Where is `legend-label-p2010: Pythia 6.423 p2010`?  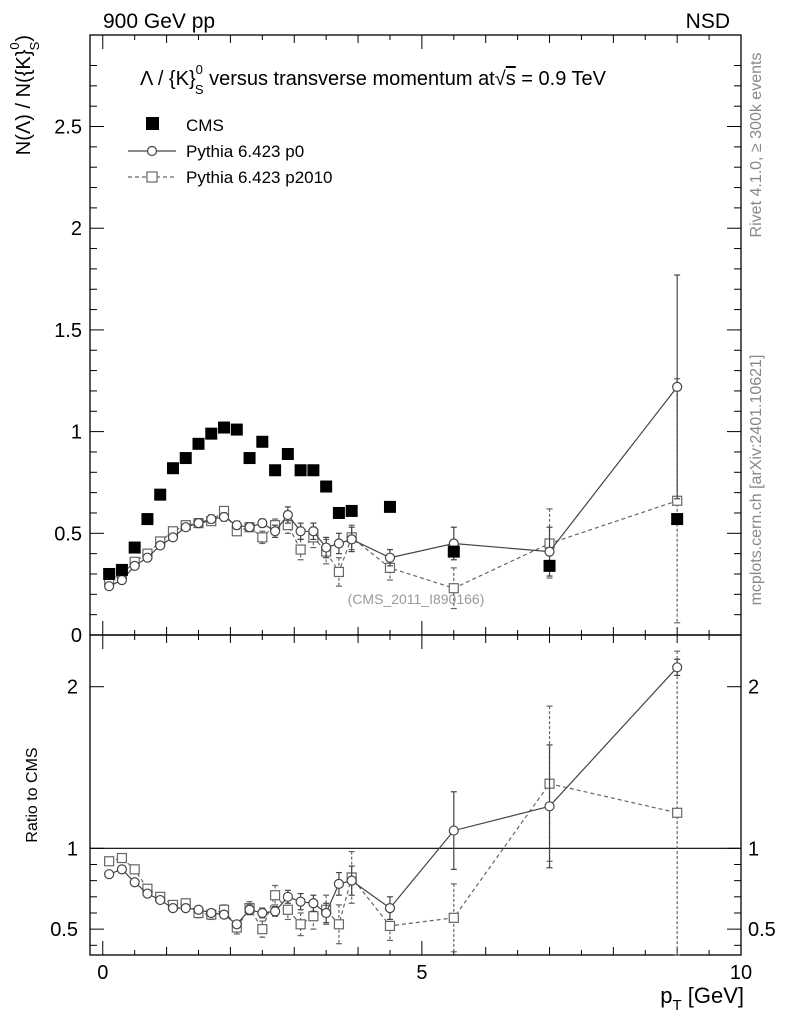
legend-label-p2010: Pythia 6.423 p2010 is located at coordinates (259, 177).